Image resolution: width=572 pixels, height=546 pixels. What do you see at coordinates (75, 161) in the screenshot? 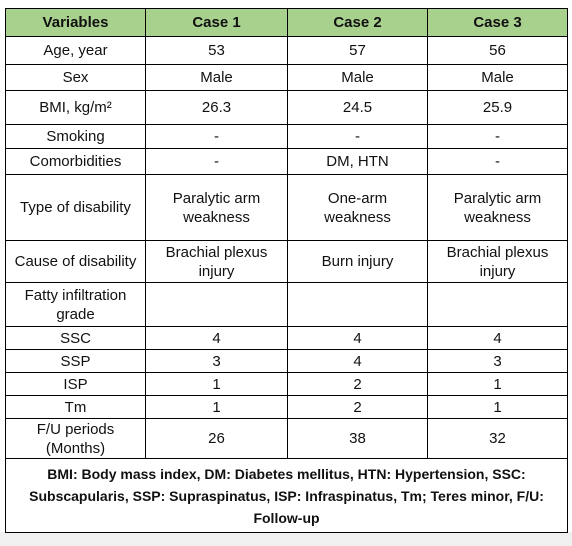
I see `row-label: Comorbidities` at bounding box center [75, 161].